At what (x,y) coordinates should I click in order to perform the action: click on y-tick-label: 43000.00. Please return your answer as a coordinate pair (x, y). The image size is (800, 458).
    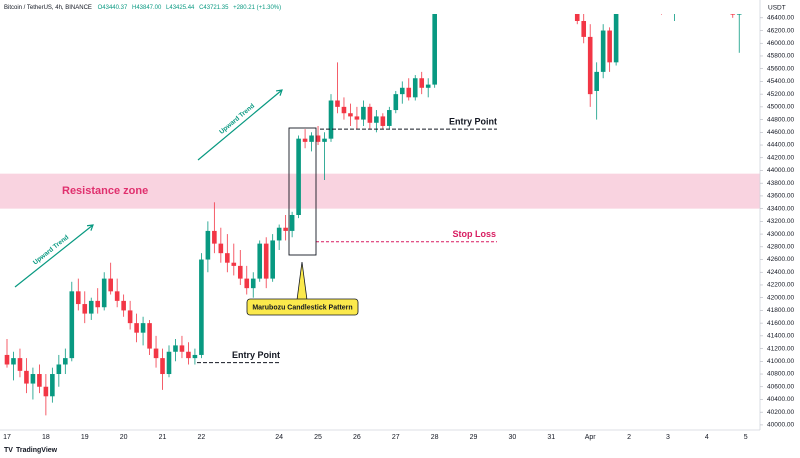
    Looking at the image, I should click on (780, 234).